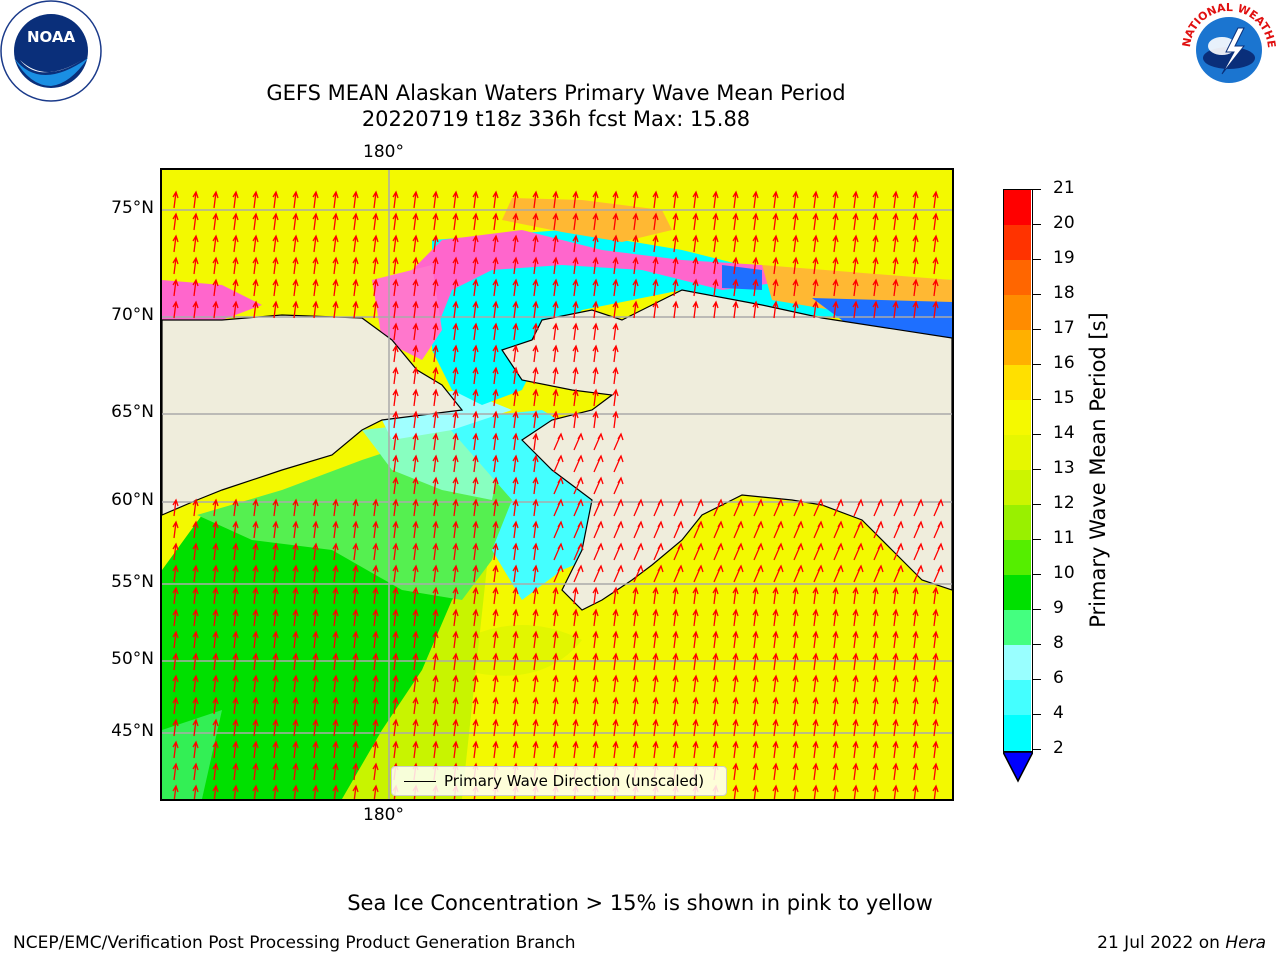 Image resolution: width=1280 pixels, height=960 pixels. What do you see at coordinates (574, 781) in the screenshot?
I see `legend-label: Primary Wave Direction (unscaled)` at bounding box center [574, 781].